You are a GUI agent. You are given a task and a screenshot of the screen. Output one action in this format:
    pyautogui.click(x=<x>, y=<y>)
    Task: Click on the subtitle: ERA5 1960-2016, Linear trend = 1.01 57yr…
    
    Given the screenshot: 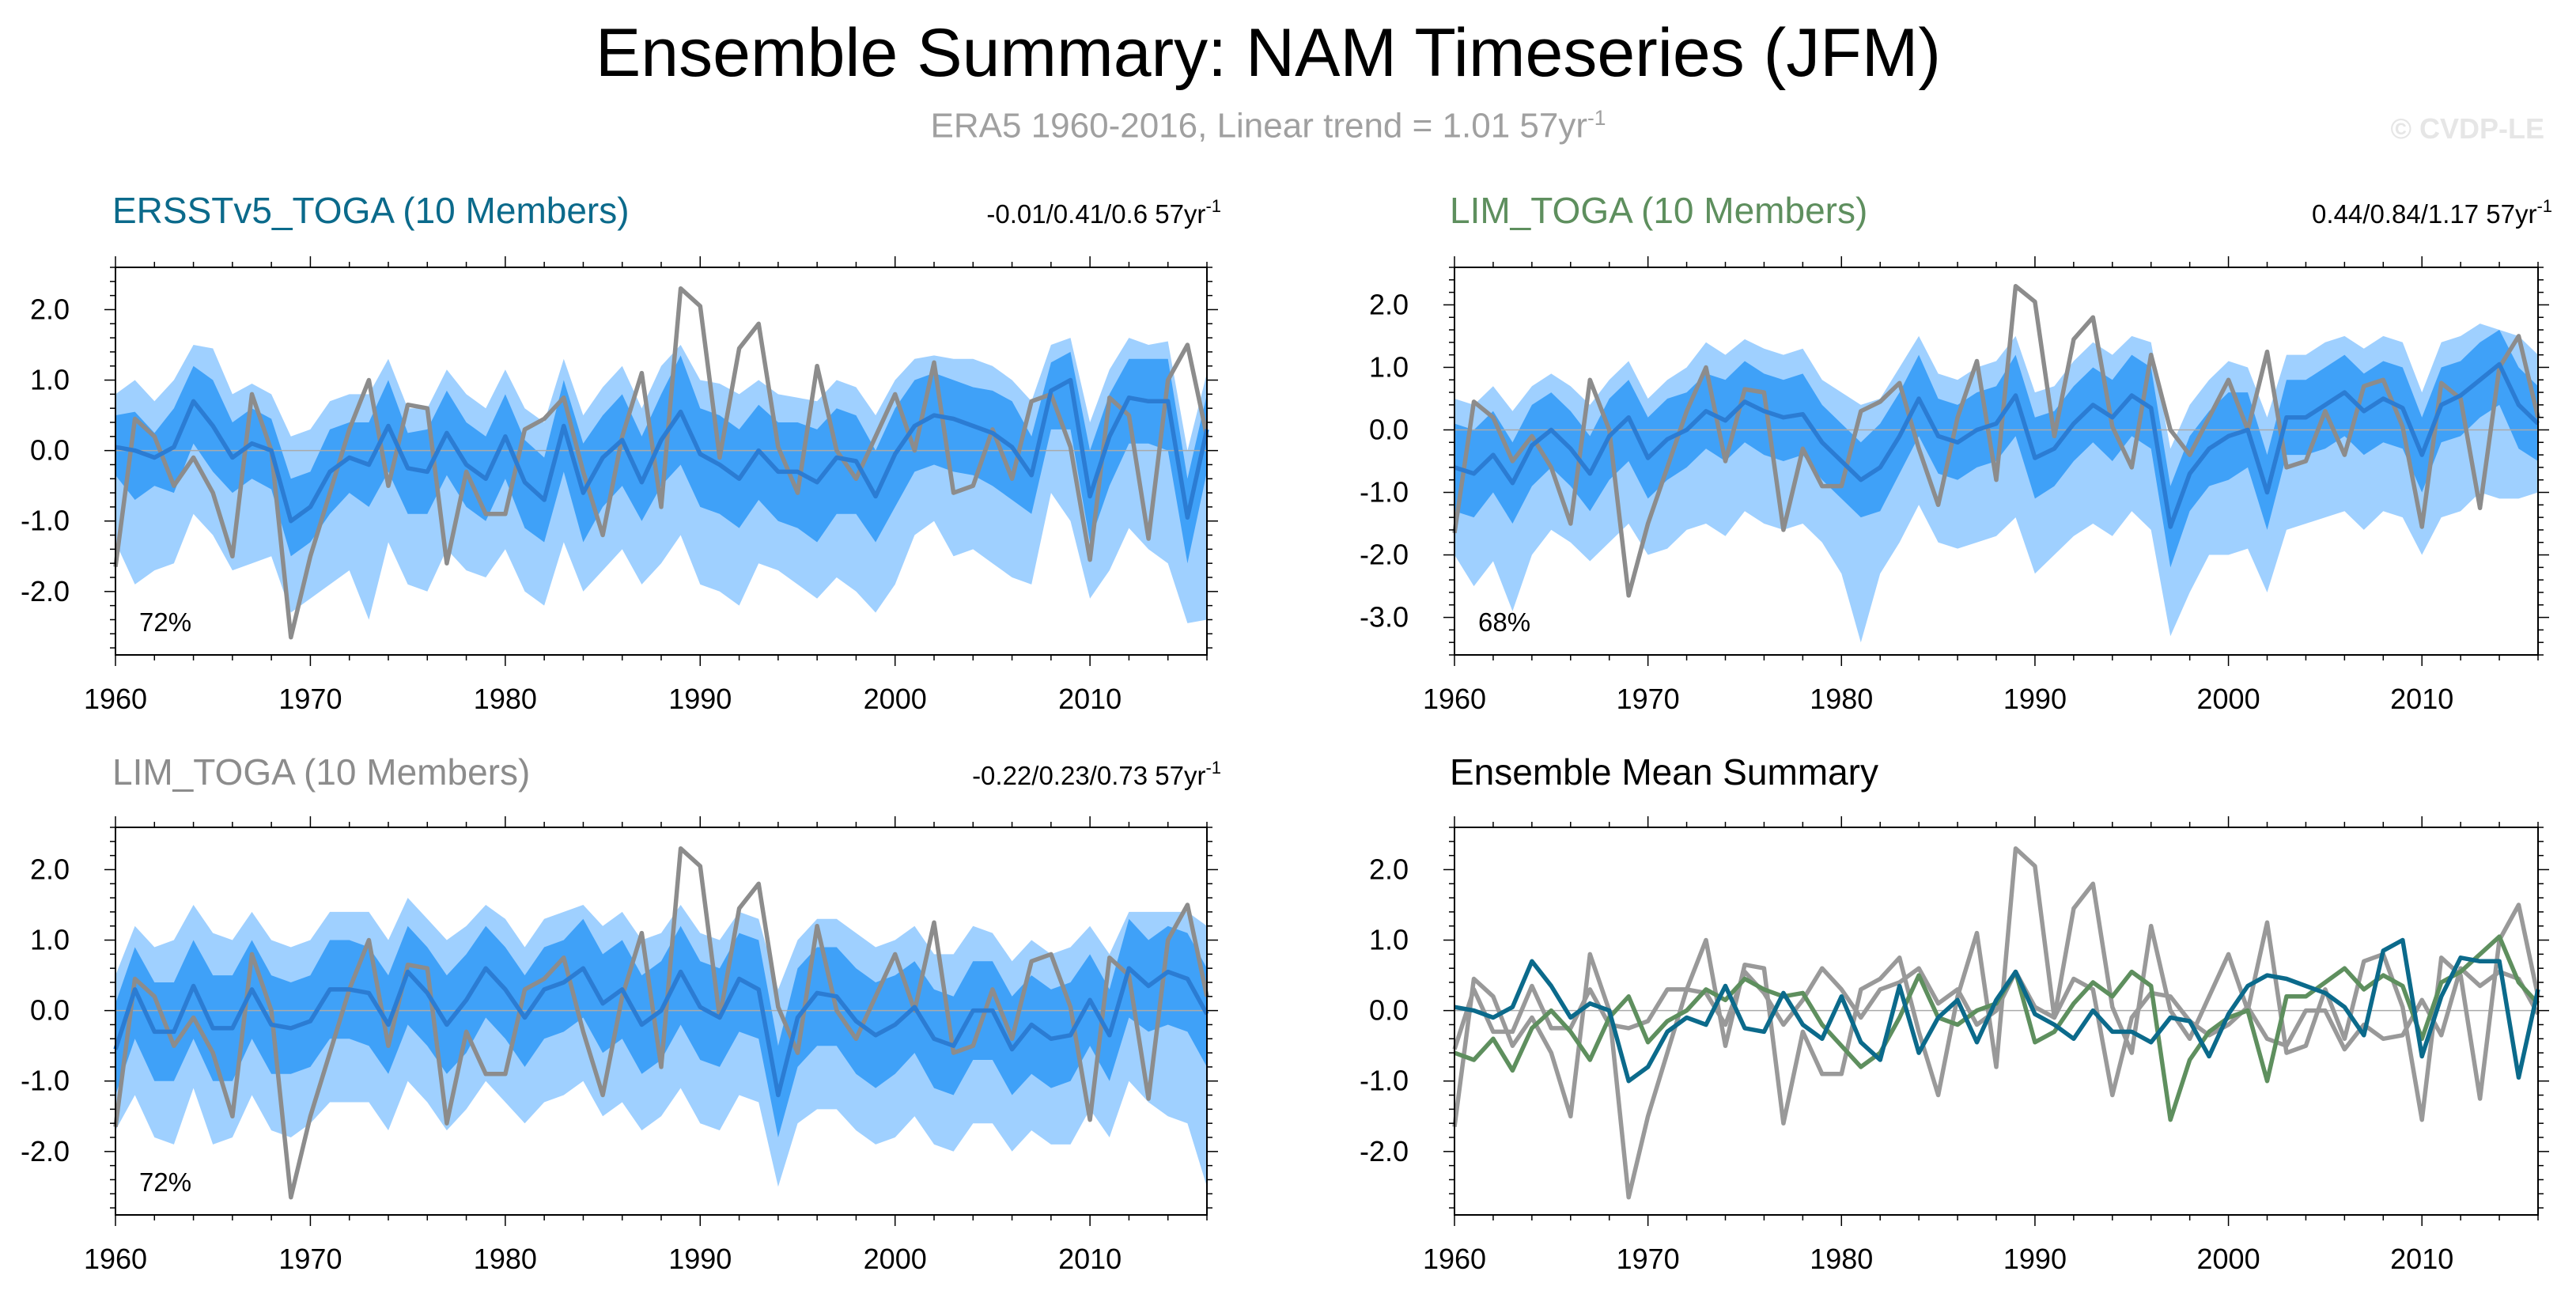 What is the action you would take?
    pyautogui.click(x=1268, y=126)
    